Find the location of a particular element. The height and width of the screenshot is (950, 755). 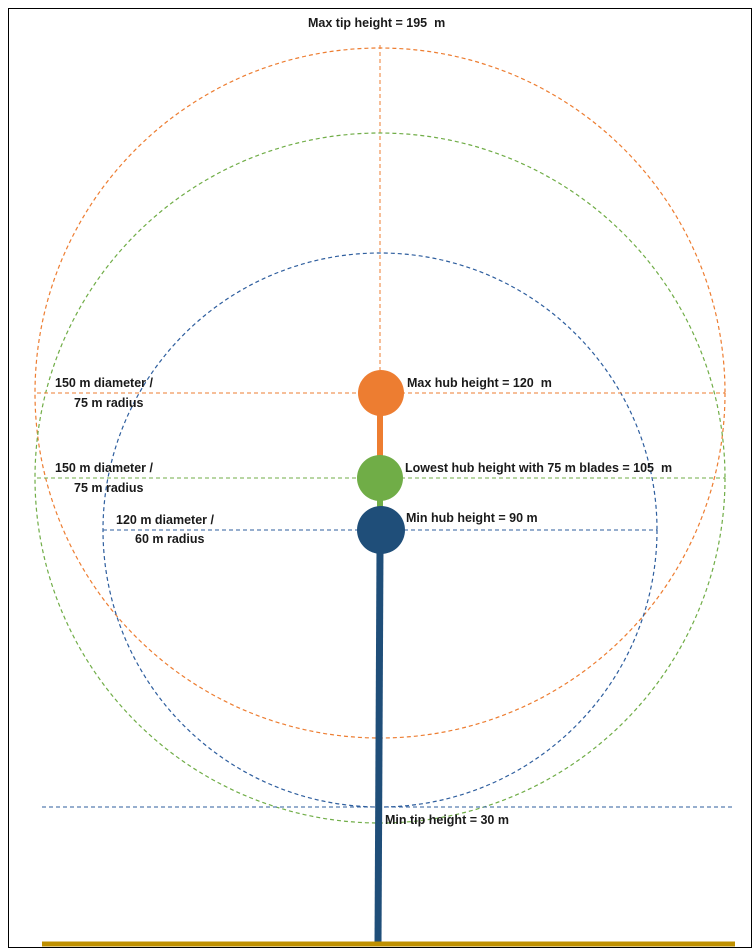

min-hub-label: Min hub height = 90 m is located at coordinates (472, 518).